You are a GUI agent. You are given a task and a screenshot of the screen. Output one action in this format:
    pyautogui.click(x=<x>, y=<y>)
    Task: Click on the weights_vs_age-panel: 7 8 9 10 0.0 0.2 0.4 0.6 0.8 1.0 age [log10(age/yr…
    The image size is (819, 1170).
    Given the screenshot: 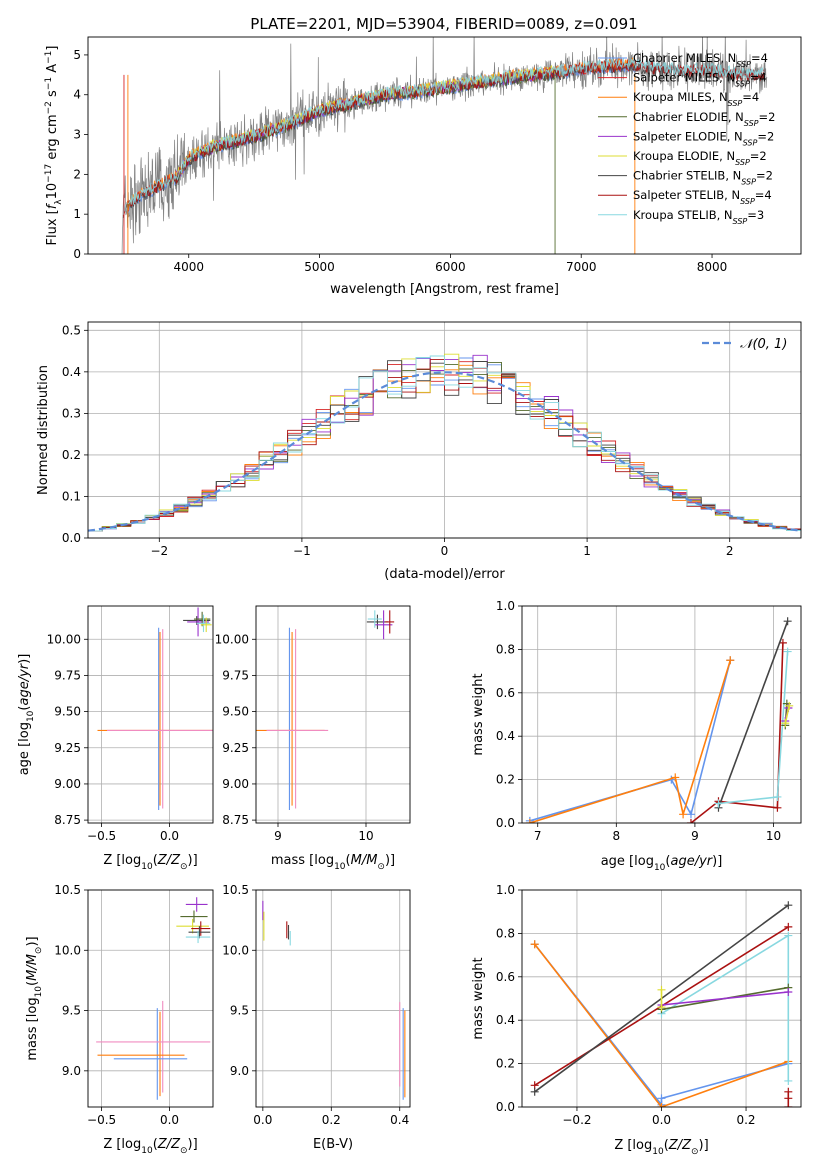 What is the action you would take?
    pyautogui.click(x=636, y=736)
    